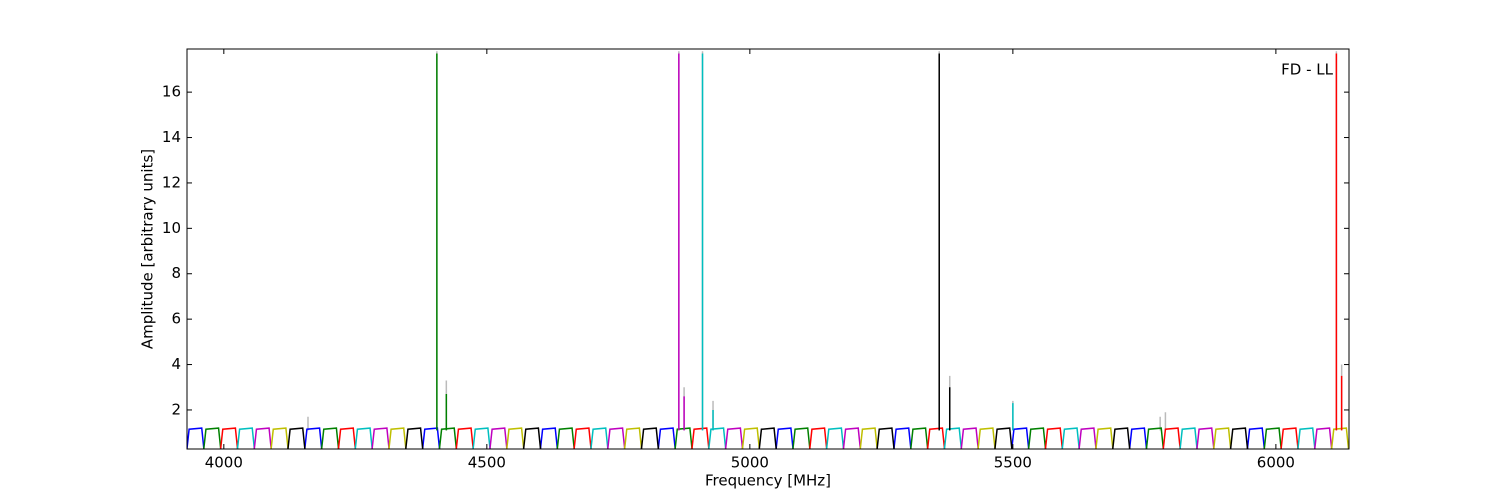 Image resolution: width=1500 pixels, height=500 pixels. Describe the element at coordinates (171, 228) in the screenshot. I see `y-tick-label: 10` at that location.